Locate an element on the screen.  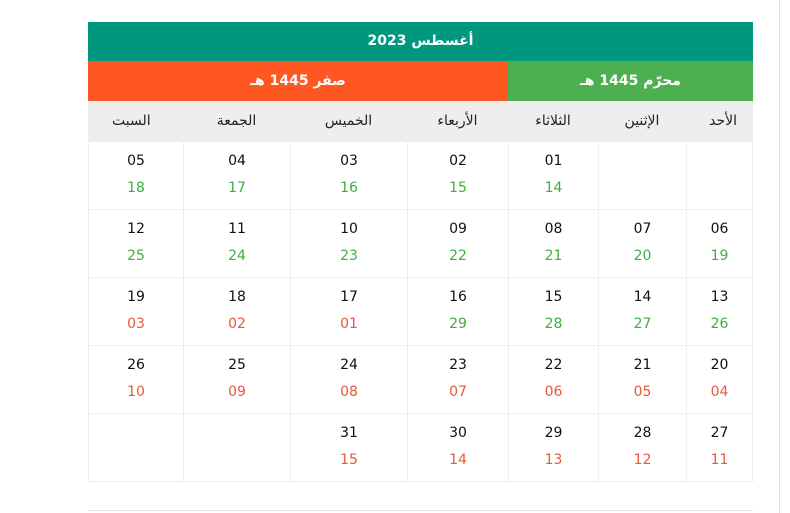
hijri-day: 01 is located at coordinates (349, 324).